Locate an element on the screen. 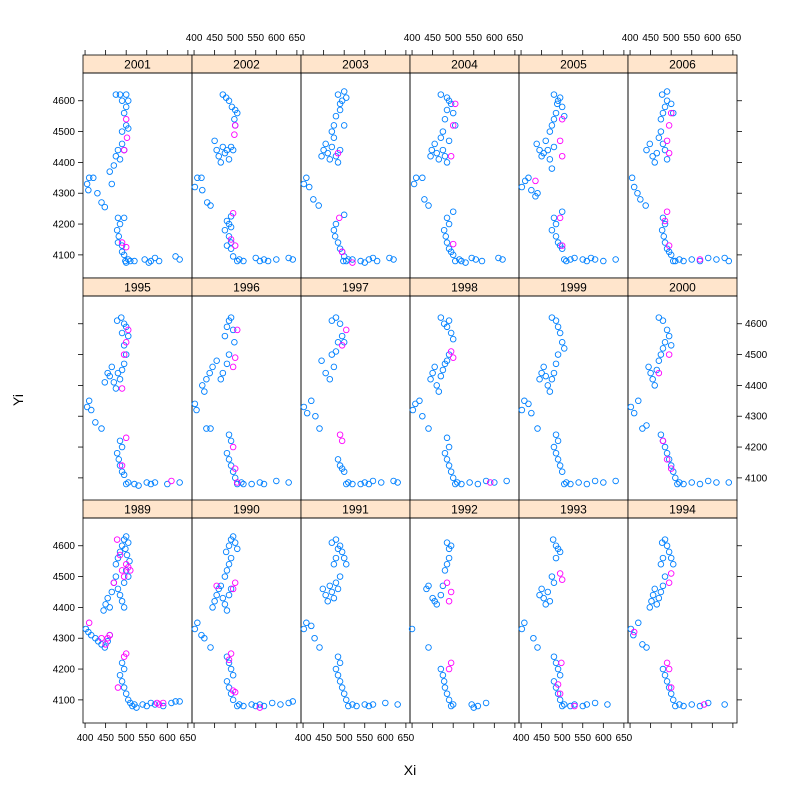 Image resolution: width=800 pixels, height=800 pixels. y-tick-label: 4300 is located at coordinates (64, 194).